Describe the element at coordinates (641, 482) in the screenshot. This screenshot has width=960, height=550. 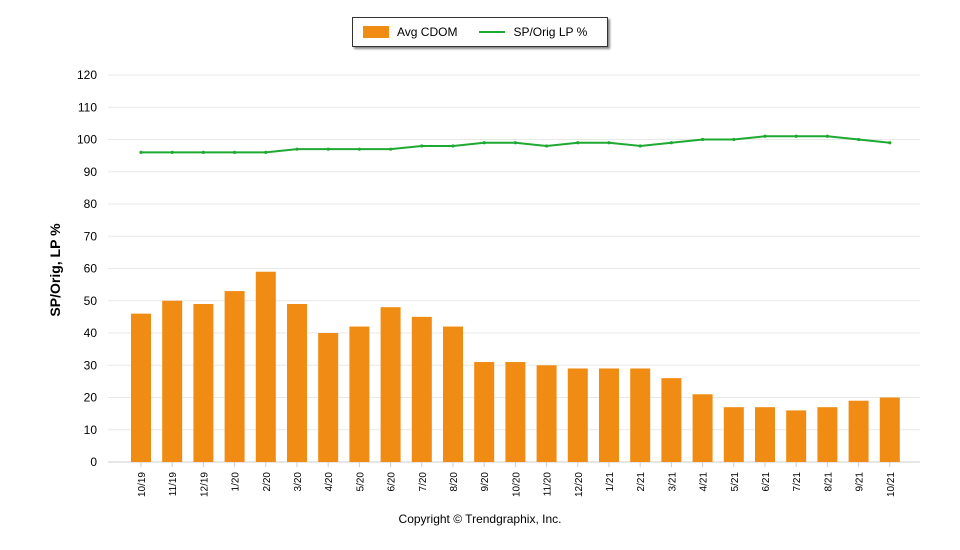
I see `x-tick-label: 2/21` at that location.